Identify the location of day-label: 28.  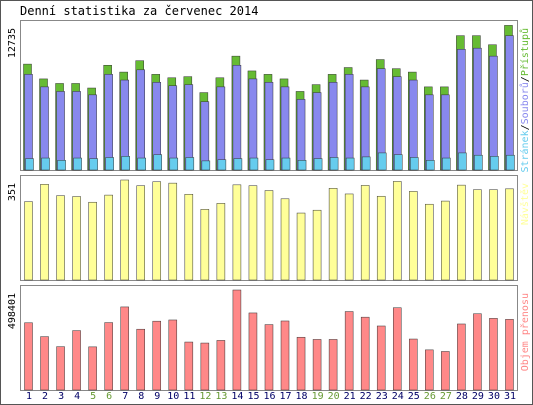
(462, 396).